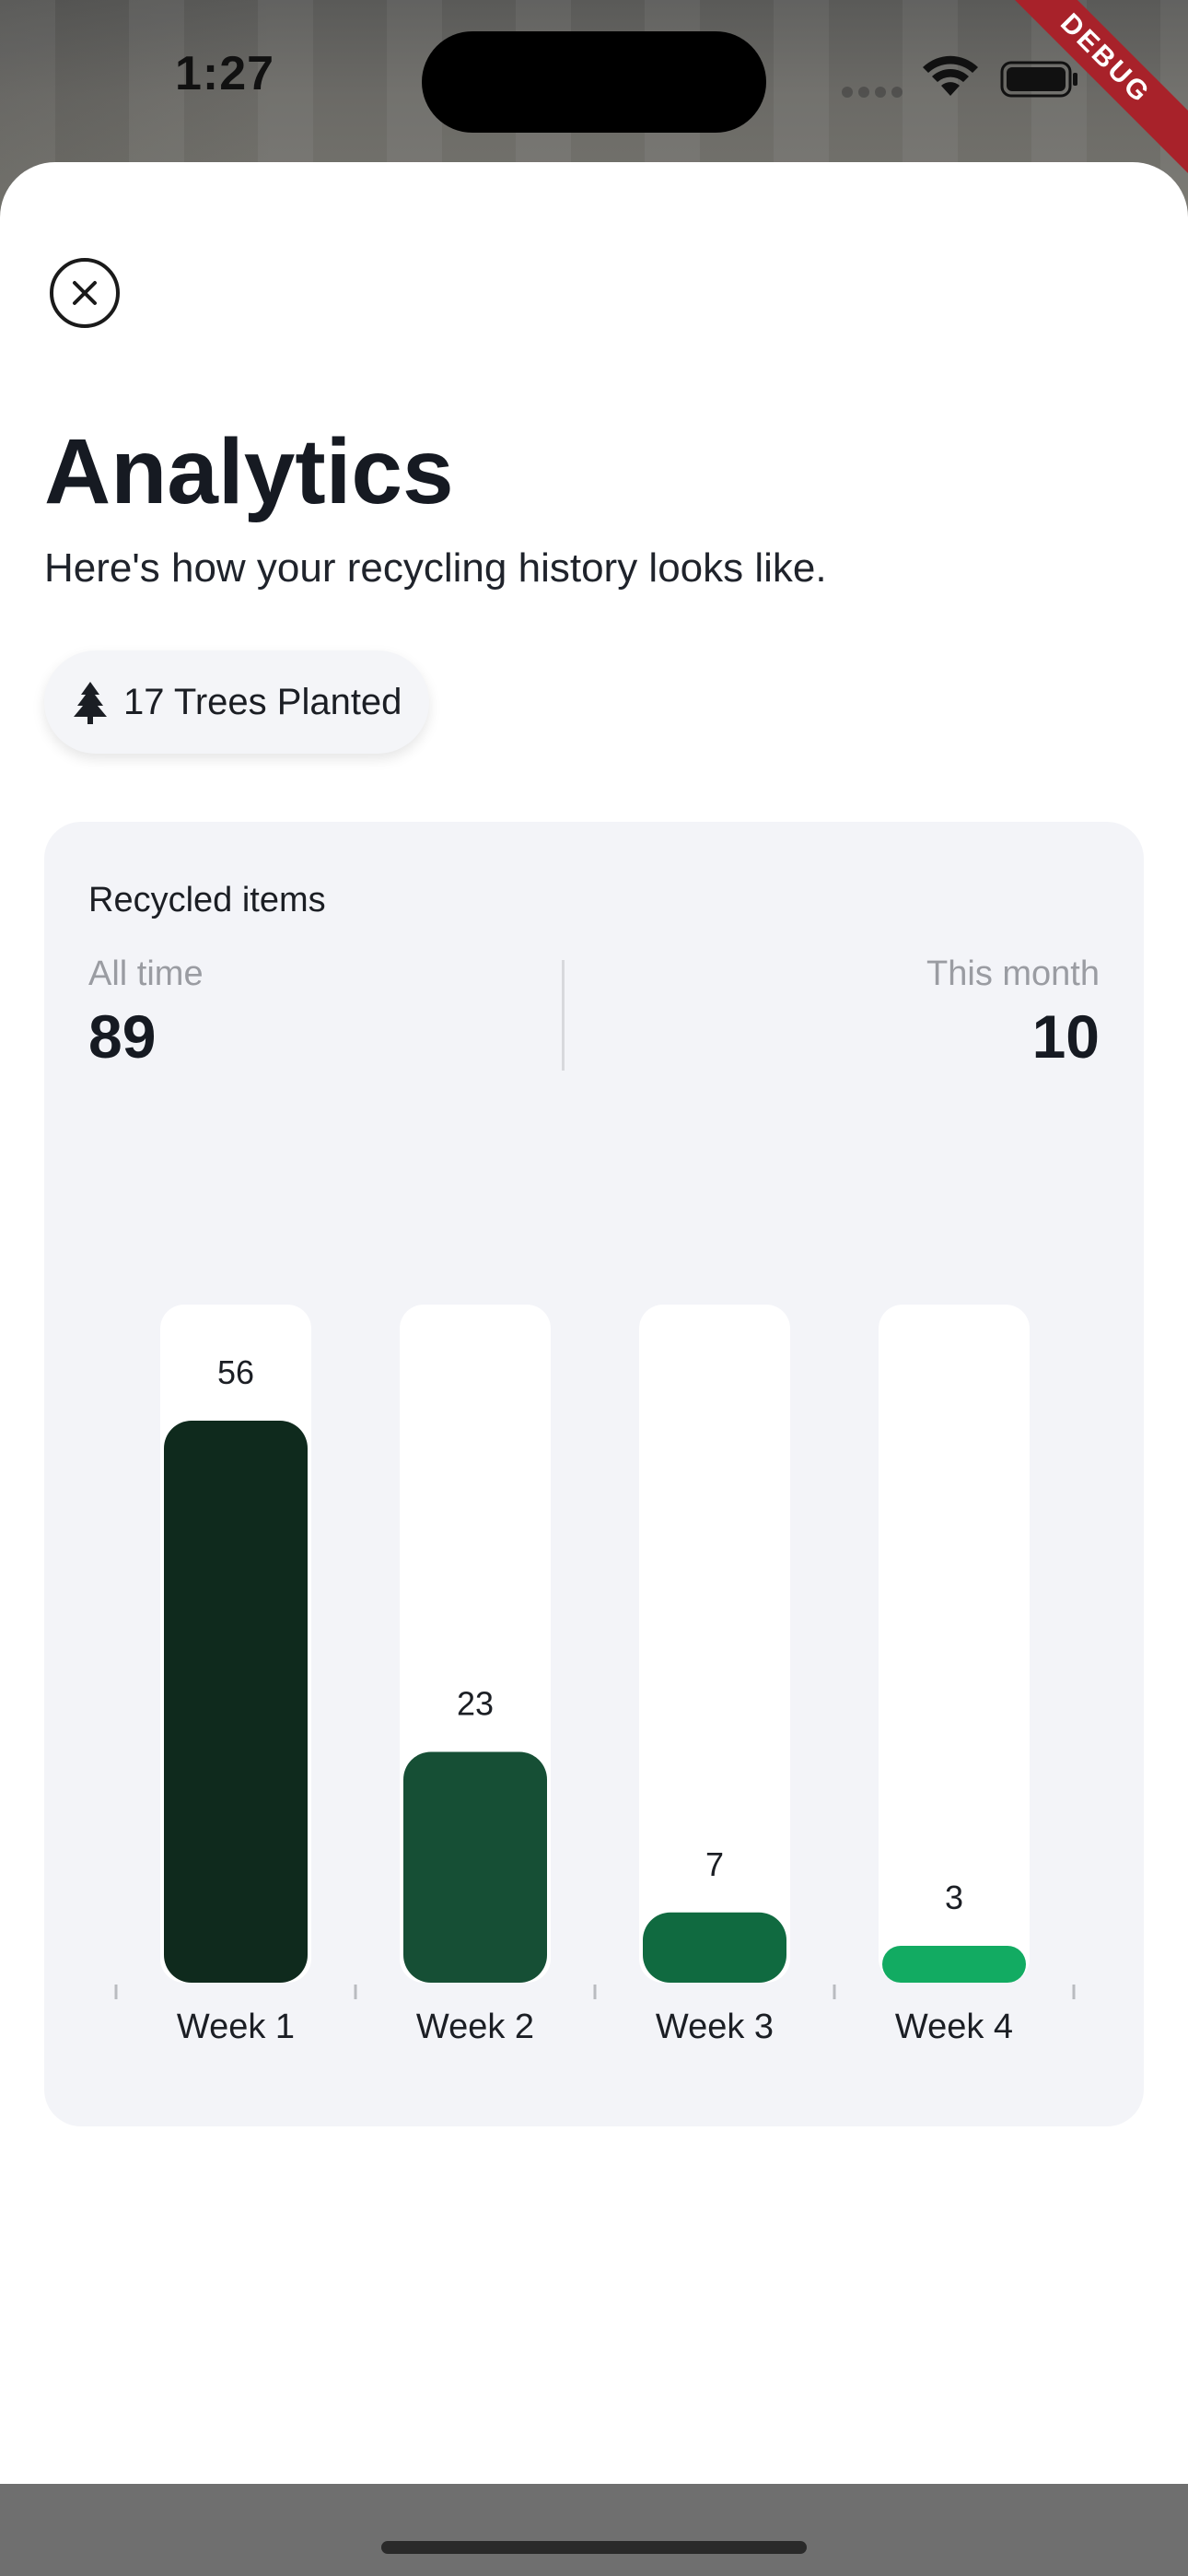  Describe the element at coordinates (874, 92) in the screenshot. I see `cellular-signal-icon` at that location.